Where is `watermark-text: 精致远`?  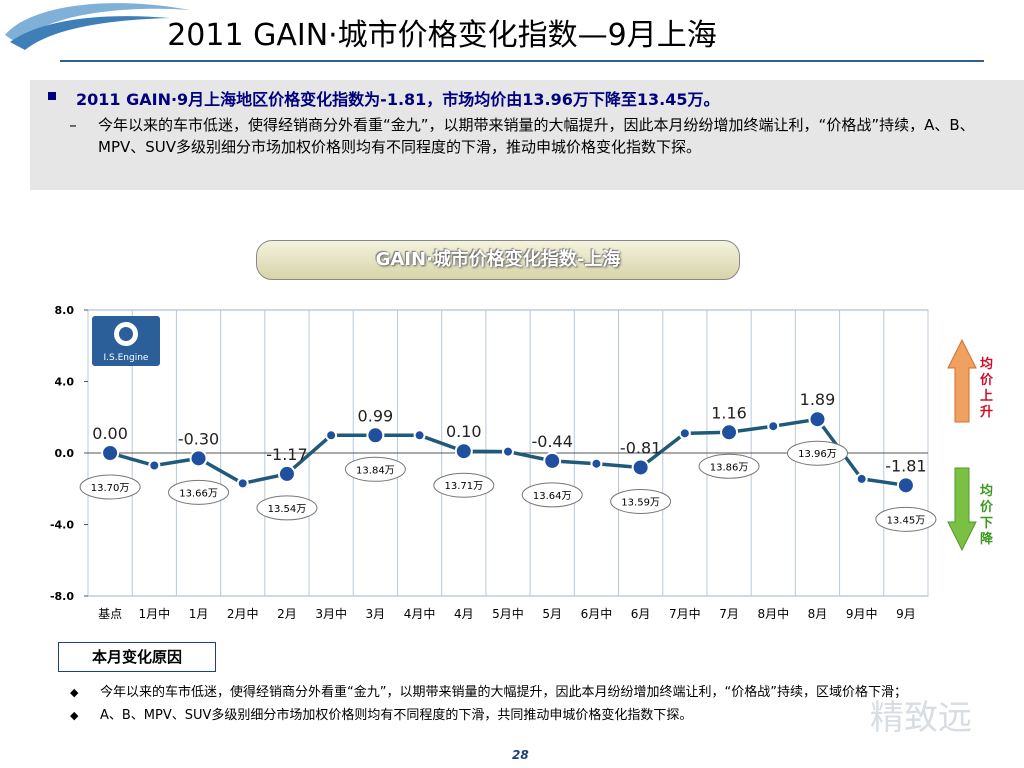 watermark-text: 精致远 is located at coordinates (921, 718).